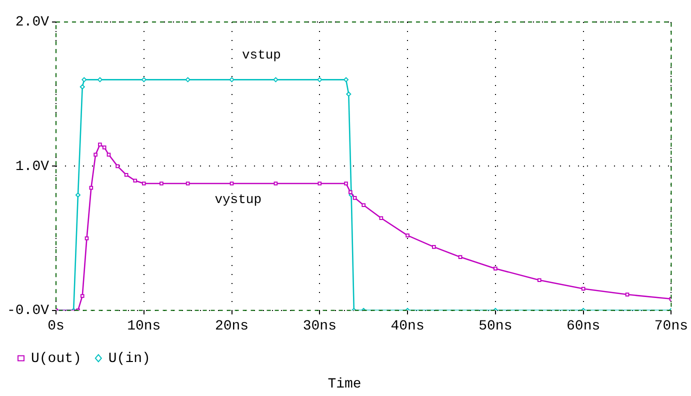  What do you see at coordinates (32, 22) in the screenshot?
I see `y-tick-label: 2.0V` at bounding box center [32, 22].